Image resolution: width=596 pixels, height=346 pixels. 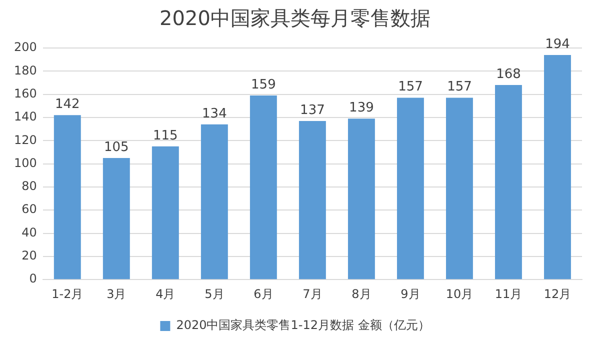 What do you see at coordinates (67, 104) in the screenshot?
I see `data-label: 142` at bounding box center [67, 104].